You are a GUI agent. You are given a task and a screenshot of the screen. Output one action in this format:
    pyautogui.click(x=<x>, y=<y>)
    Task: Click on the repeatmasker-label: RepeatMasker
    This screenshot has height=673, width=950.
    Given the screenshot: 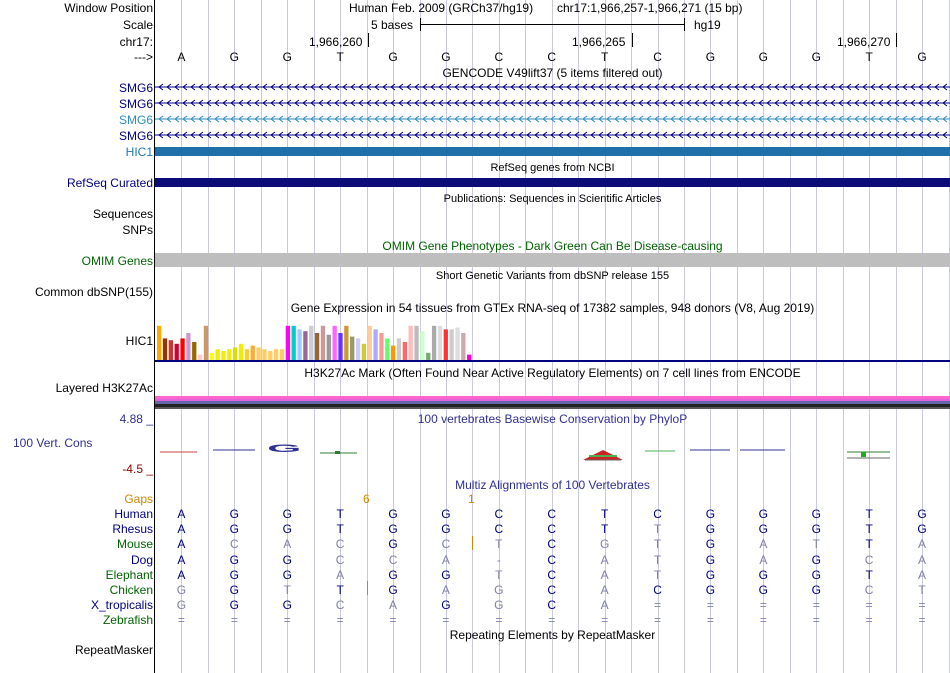 What is the action you would take?
    pyautogui.click(x=113, y=650)
    